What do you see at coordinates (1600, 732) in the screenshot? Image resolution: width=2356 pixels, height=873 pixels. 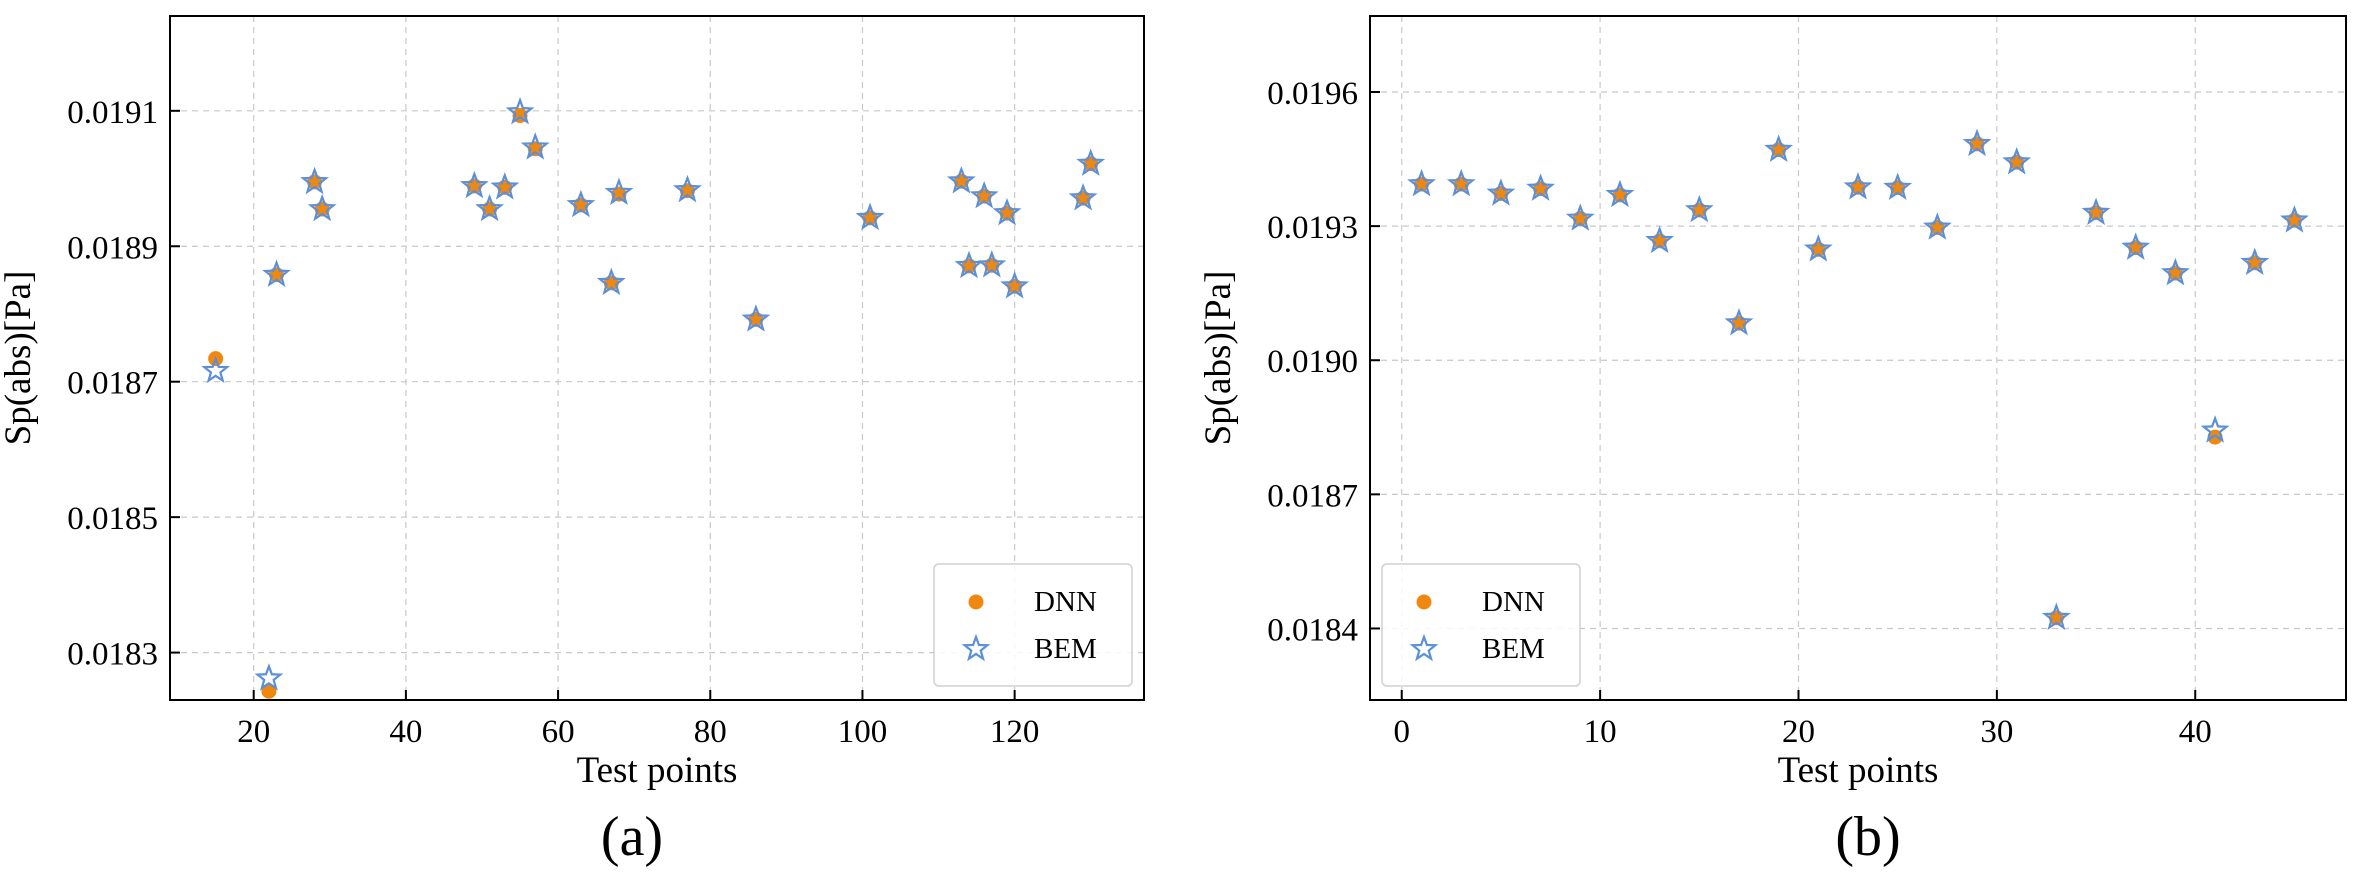 I see `x-tick-label: 10` at bounding box center [1600, 732].